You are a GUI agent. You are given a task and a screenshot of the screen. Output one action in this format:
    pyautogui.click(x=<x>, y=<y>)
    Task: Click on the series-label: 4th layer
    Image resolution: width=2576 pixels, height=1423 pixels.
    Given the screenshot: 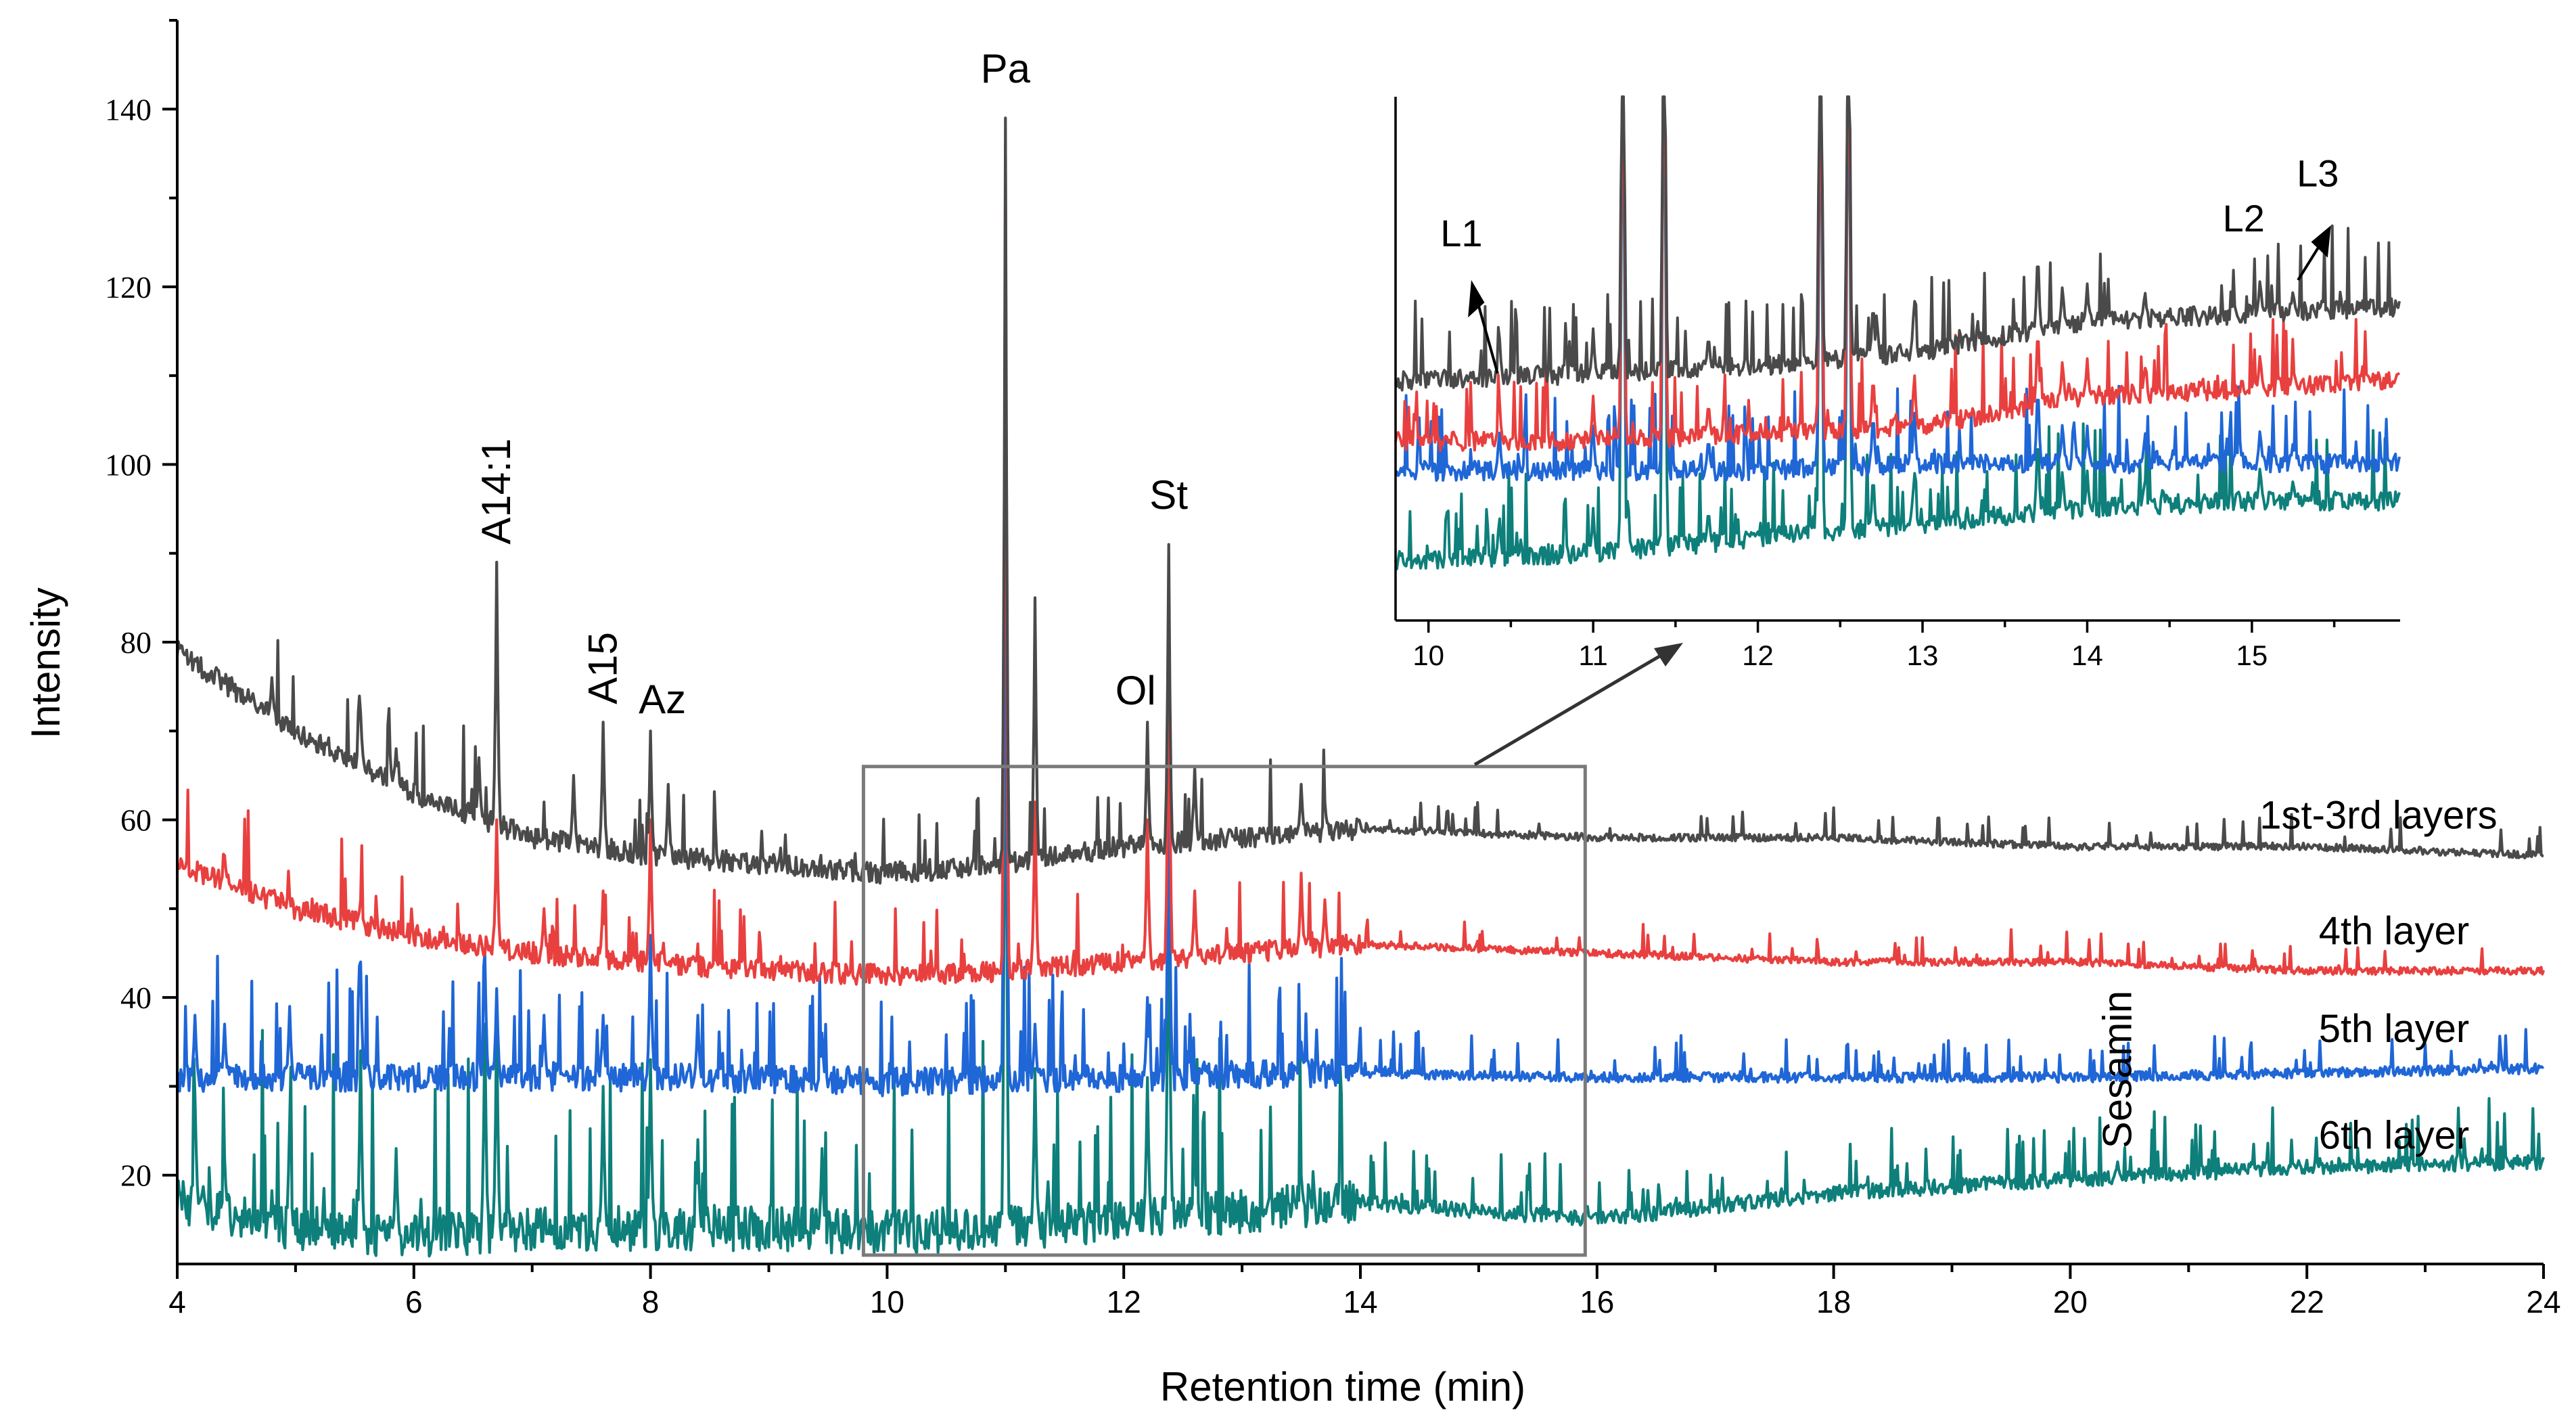 What is the action you would take?
    pyautogui.click(x=2394, y=931)
    